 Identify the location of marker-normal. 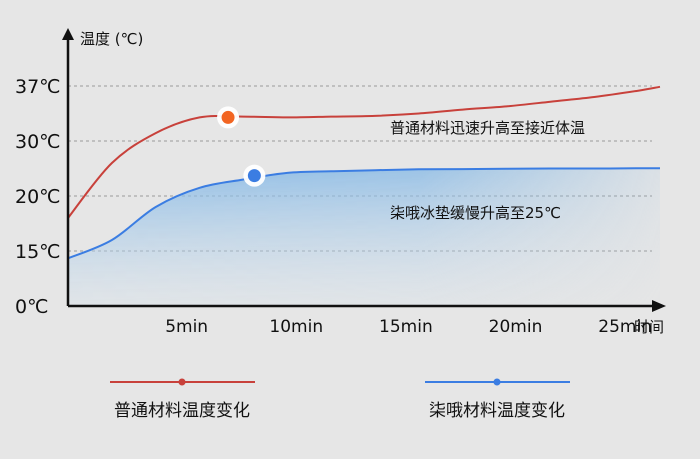
(228, 117).